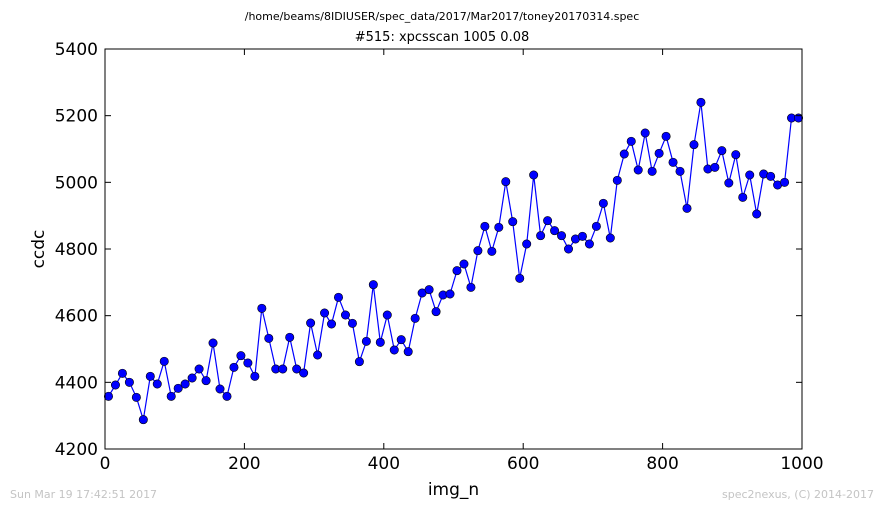 The height and width of the screenshot is (509, 884). Describe the element at coordinates (76, 450) in the screenshot. I see `y-tick-label: 4200` at that location.